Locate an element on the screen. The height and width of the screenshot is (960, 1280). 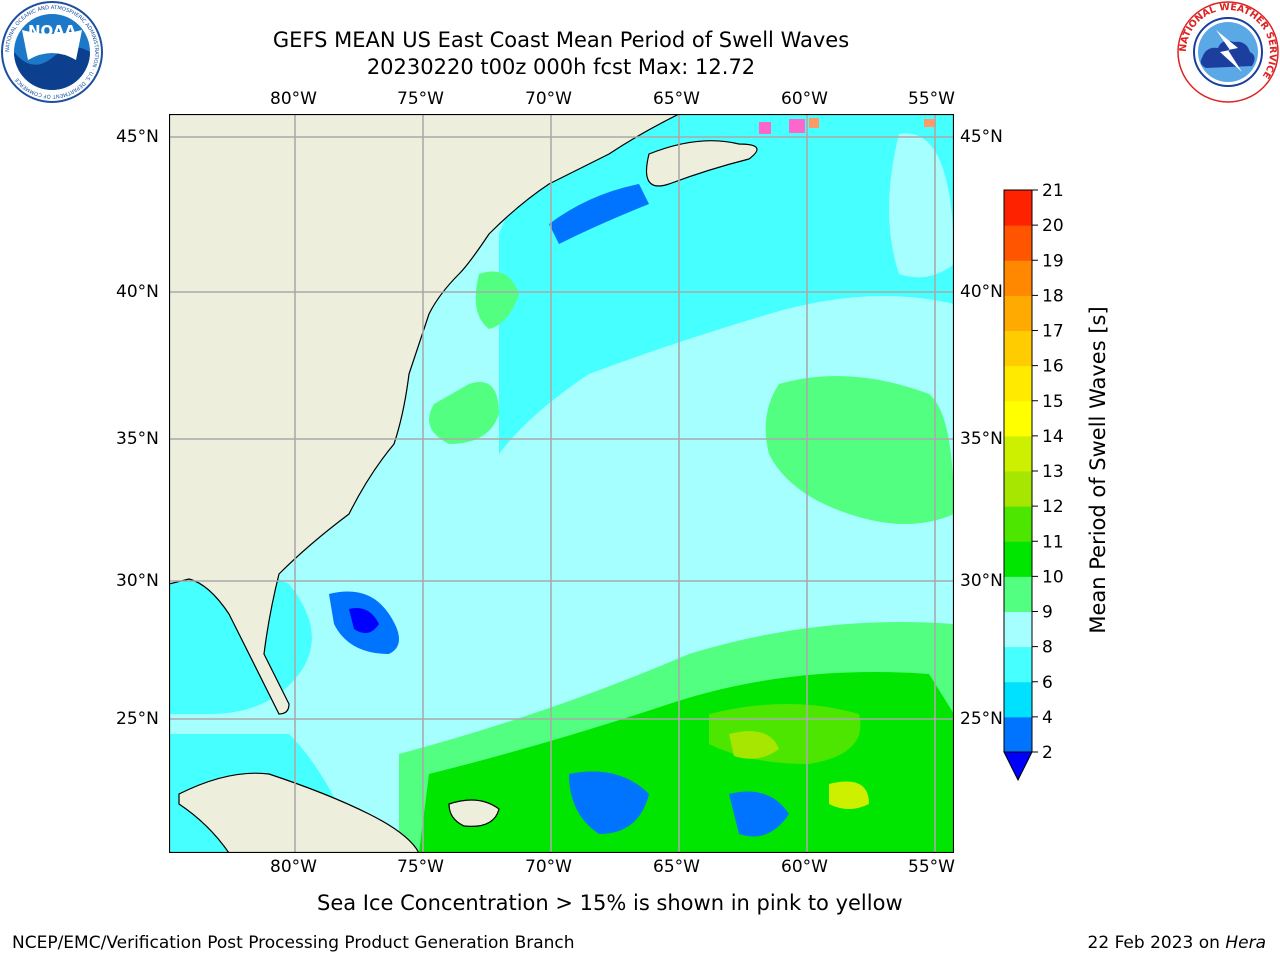
colorbar-tick-label: 11 is located at coordinates (1053, 542).